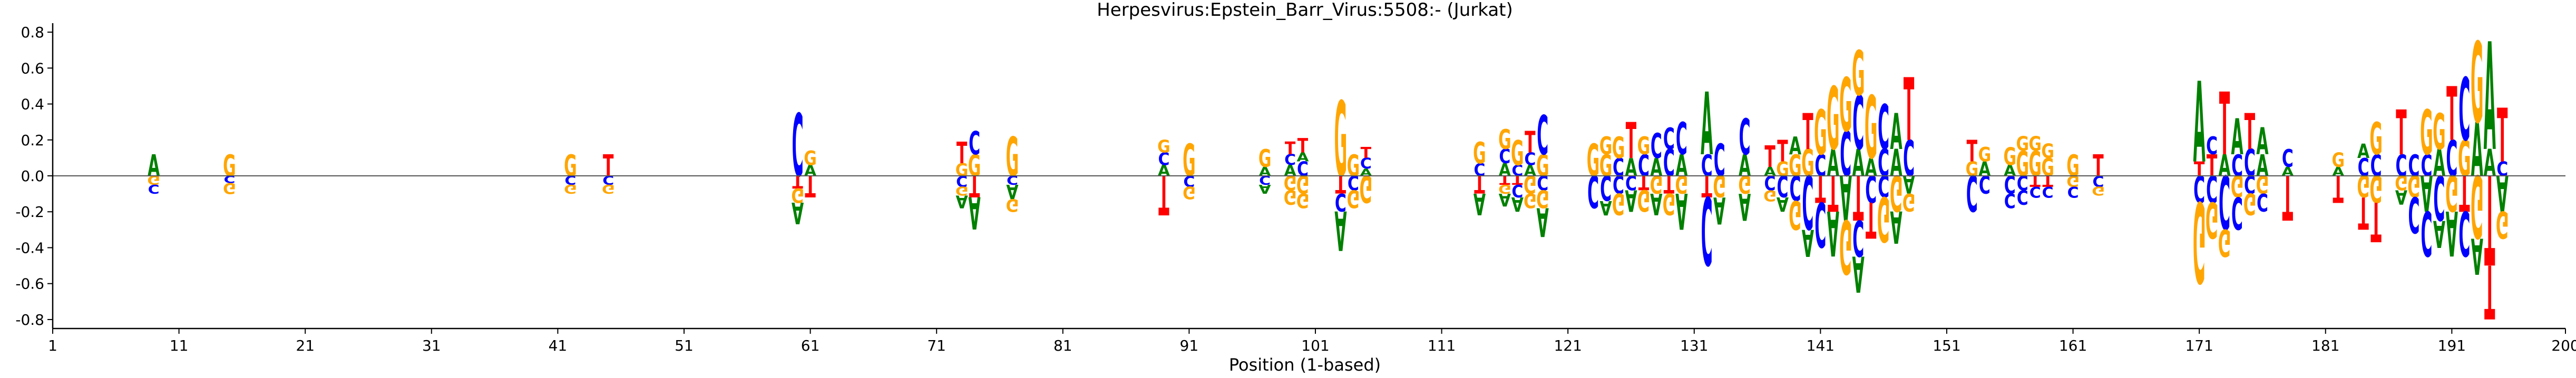 The height and width of the screenshot is (378, 2576). I want to click on y-tick-label: 0.8, so click(32, 33).